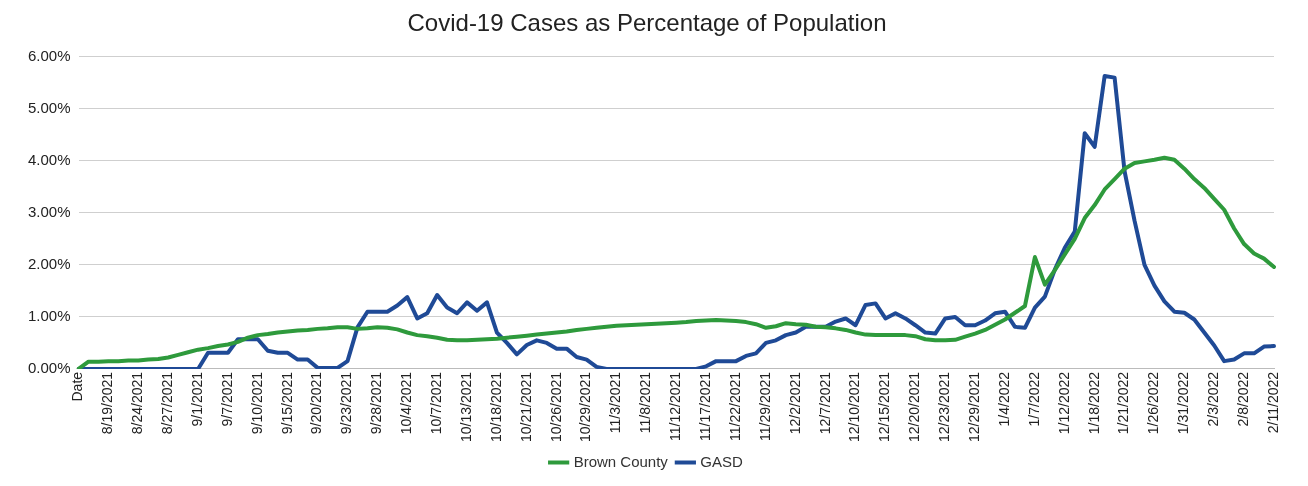 This screenshot has height=486, width=1308. I want to click on x-tick-label: 10/26/2021, so click(555, 407).